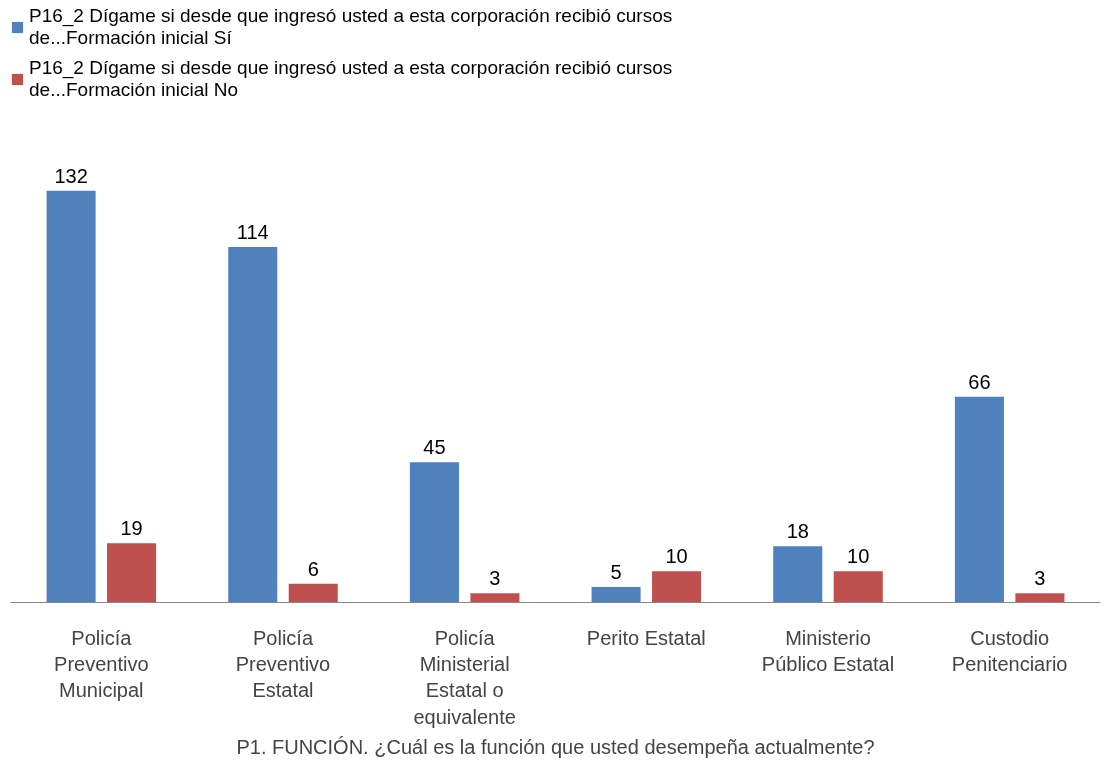 The height and width of the screenshot is (766, 1118). Describe the element at coordinates (131, 528) in the screenshot. I see `data-label: 19` at that location.